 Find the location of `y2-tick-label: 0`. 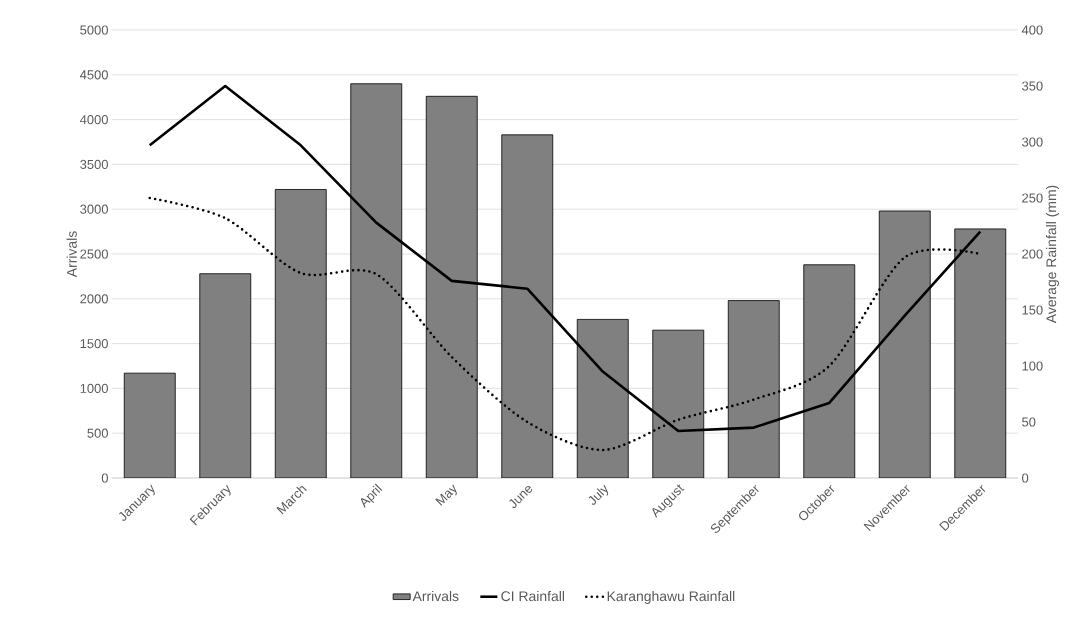

y2-tick-label: 0 is located at coordinates (1025, 478).